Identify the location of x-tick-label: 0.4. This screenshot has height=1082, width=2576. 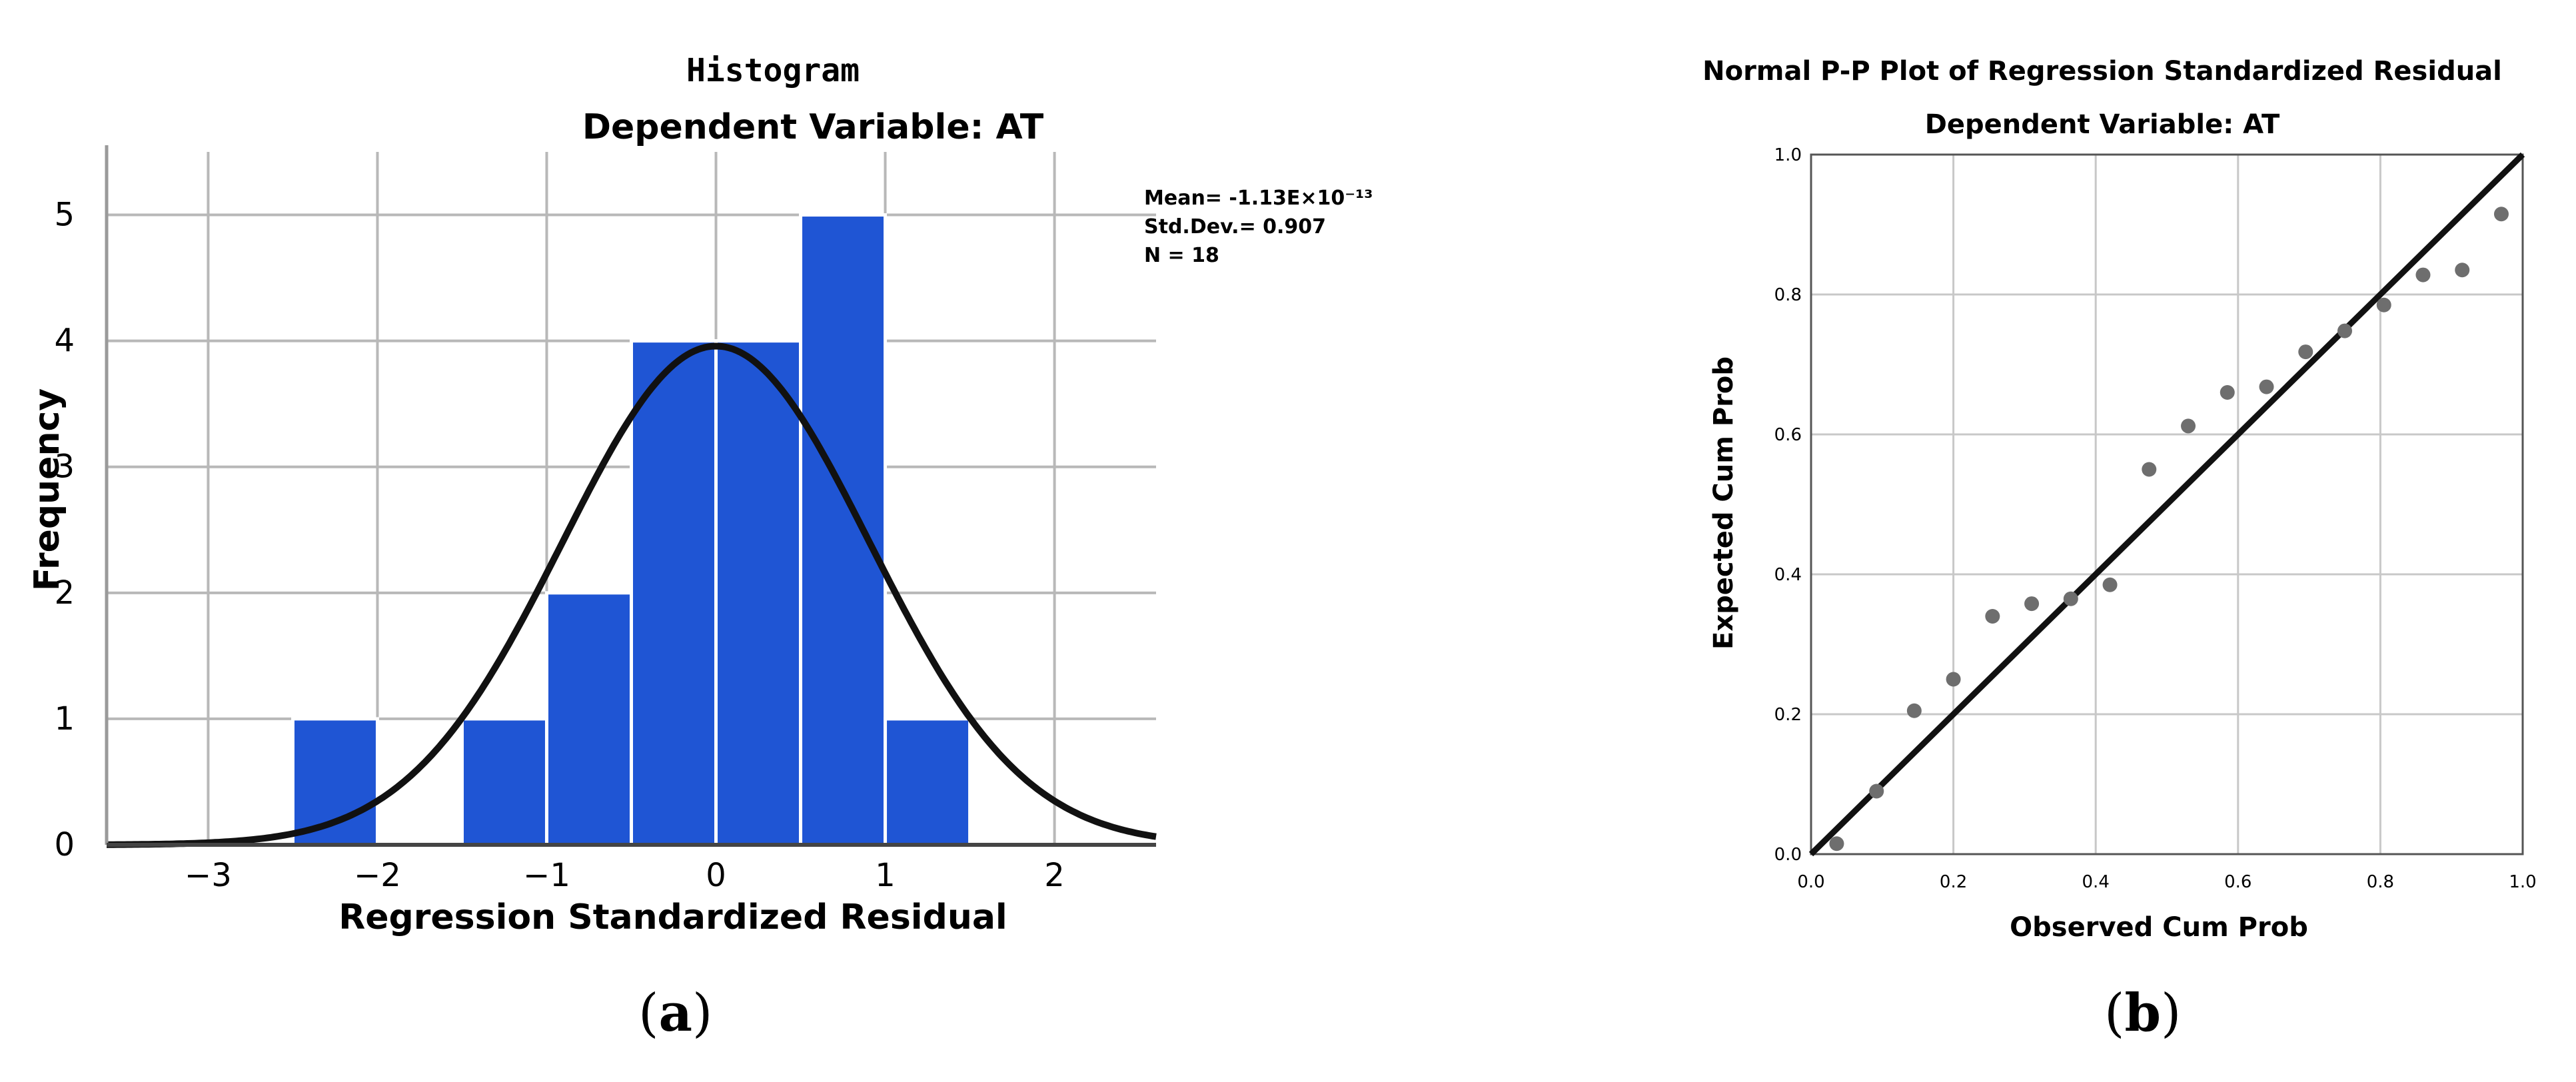
(2096, 882).